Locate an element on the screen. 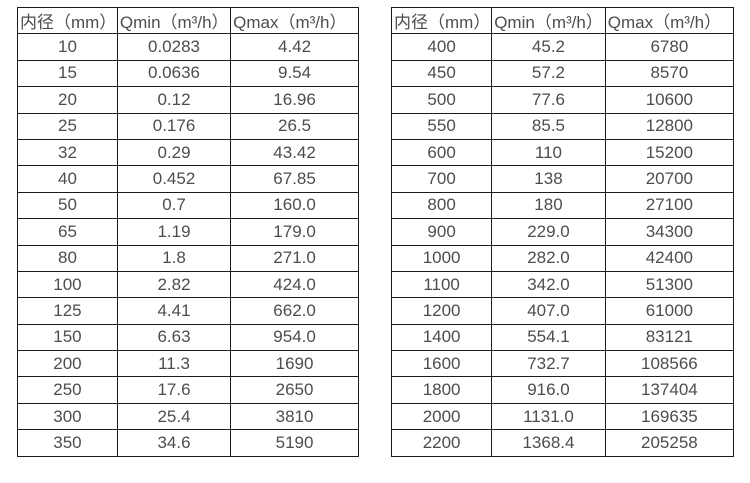 Image resolution: width=750 pixels, height=483 pixels. table-cell: 11.3 is located at coordinates (174, 364).